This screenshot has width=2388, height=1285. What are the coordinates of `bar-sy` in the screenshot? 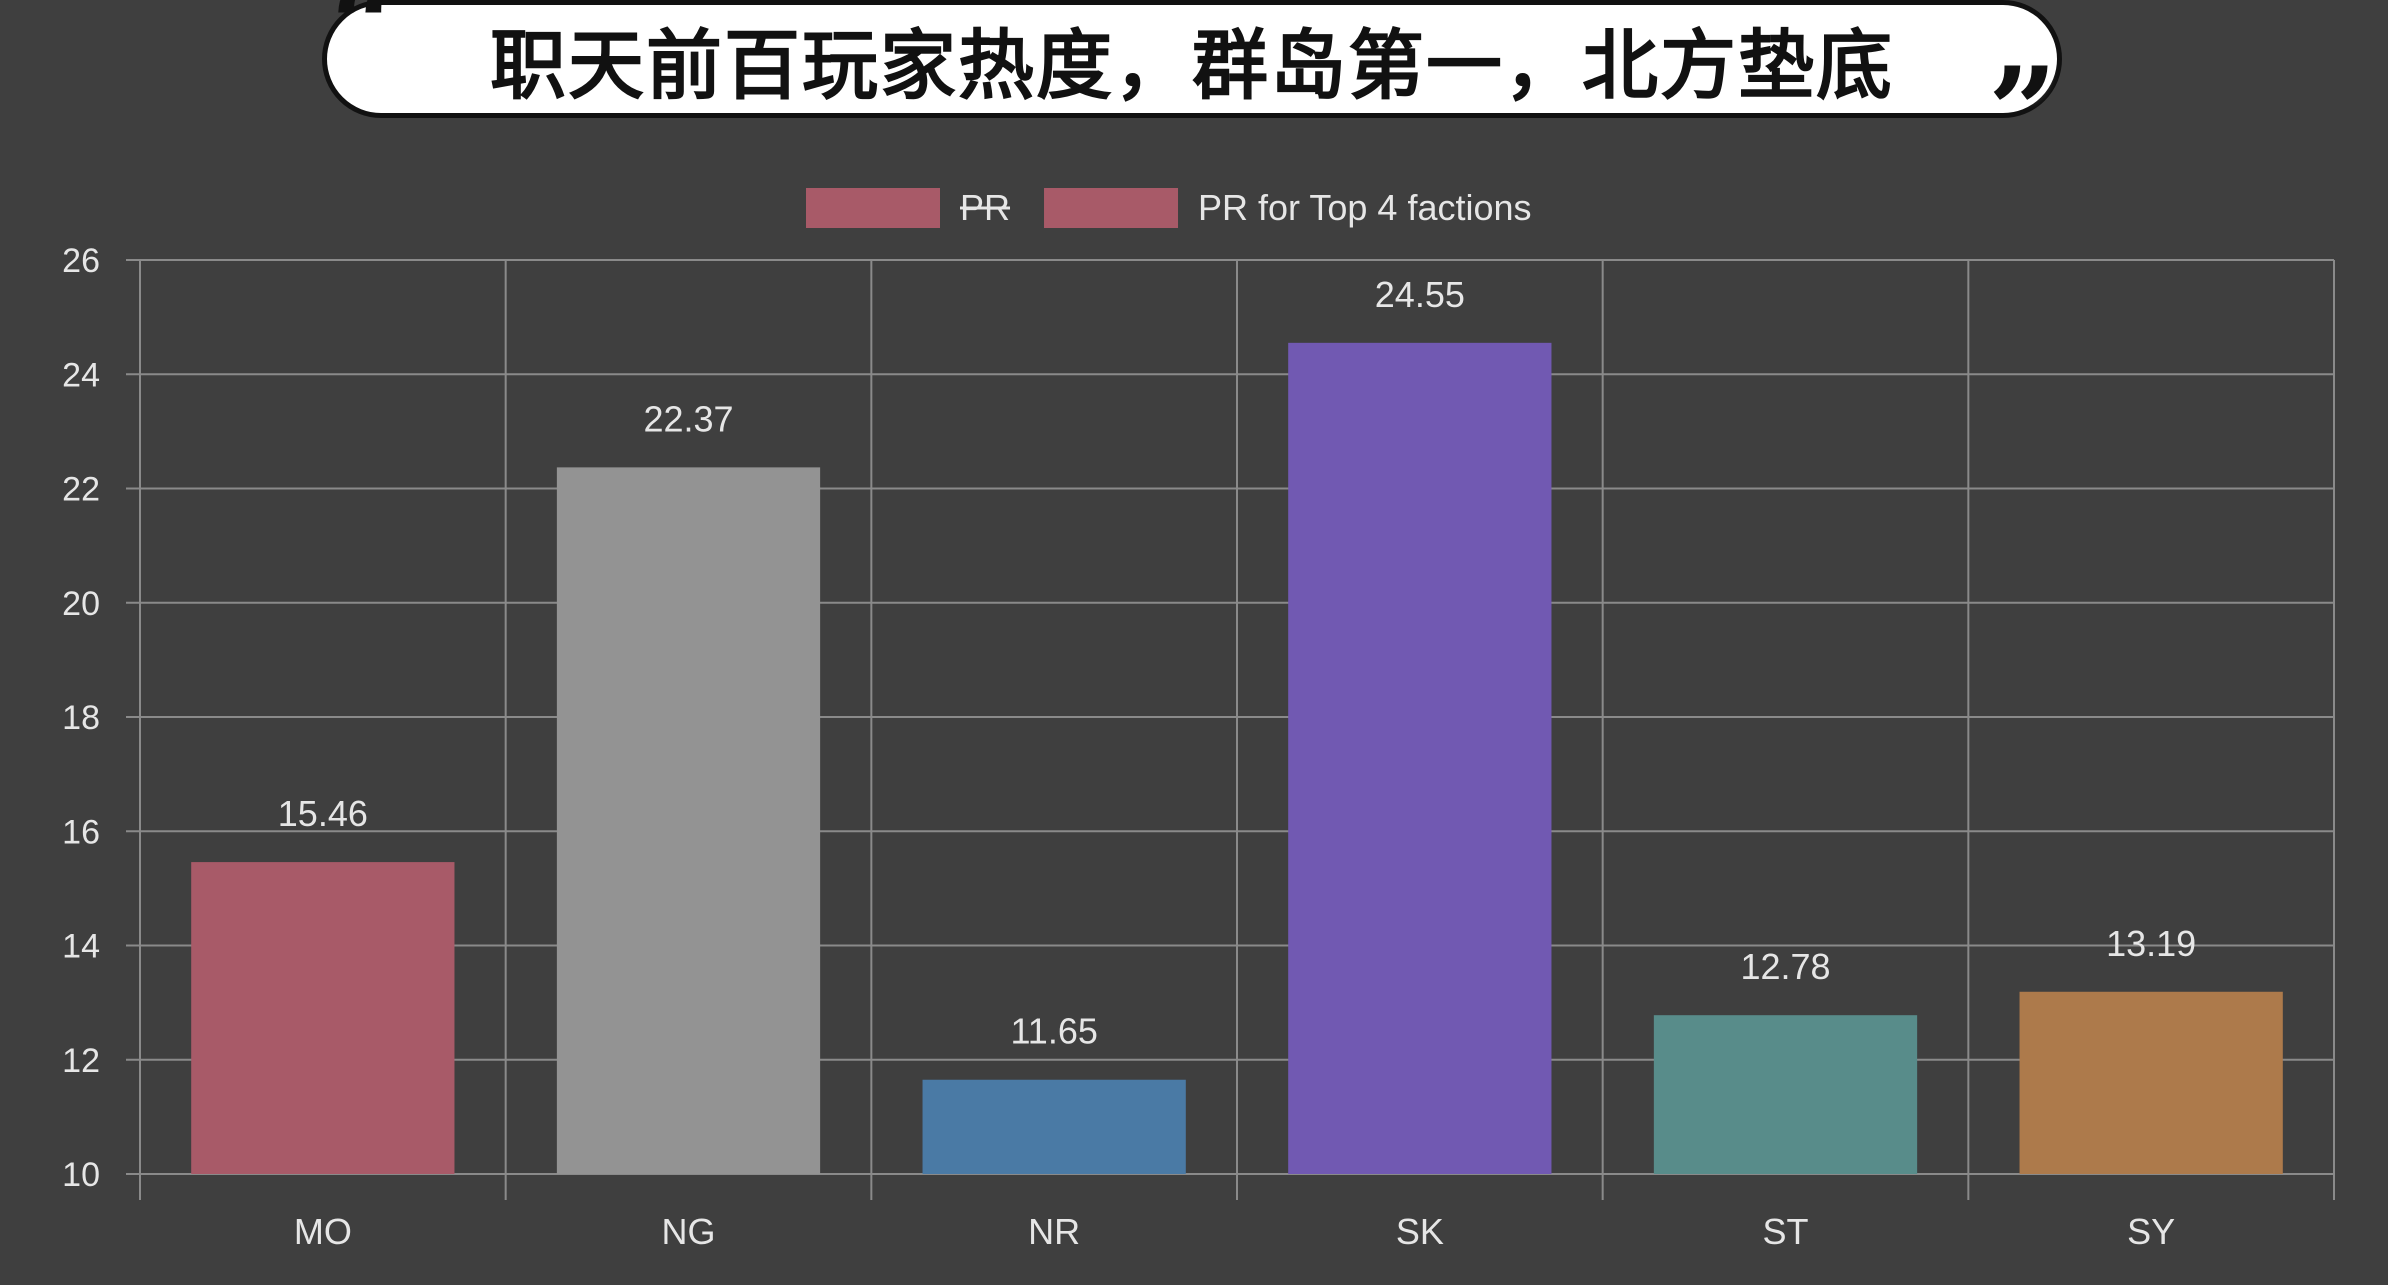 It's located at (2151, 1082).